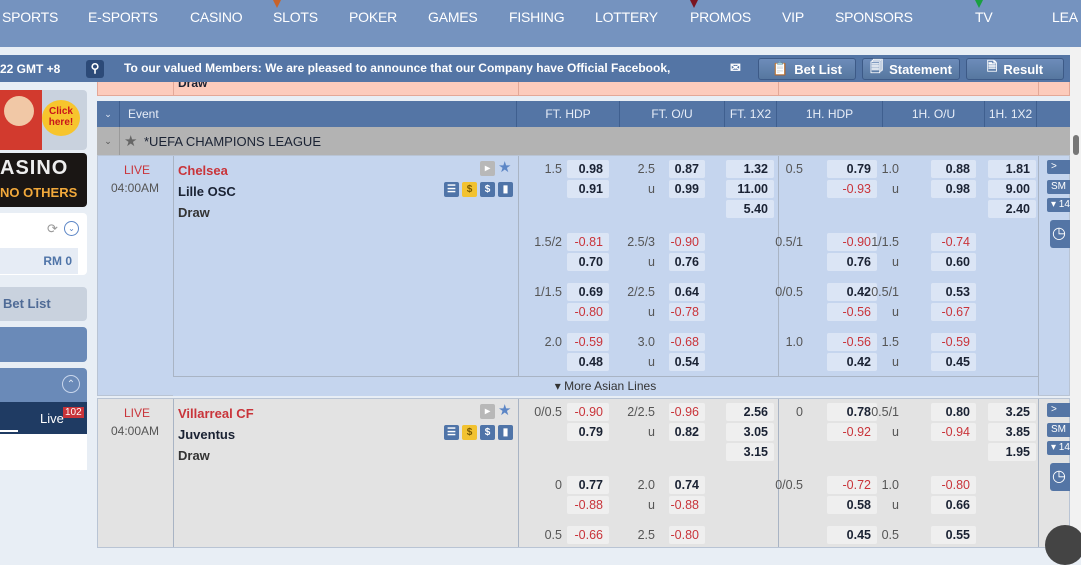 The image size is (1081, 565). What do you see at coordinates (1065, 17) in the screenshot?
I see `nav-item-lea: LEA` at bounding box center [1065, 17].